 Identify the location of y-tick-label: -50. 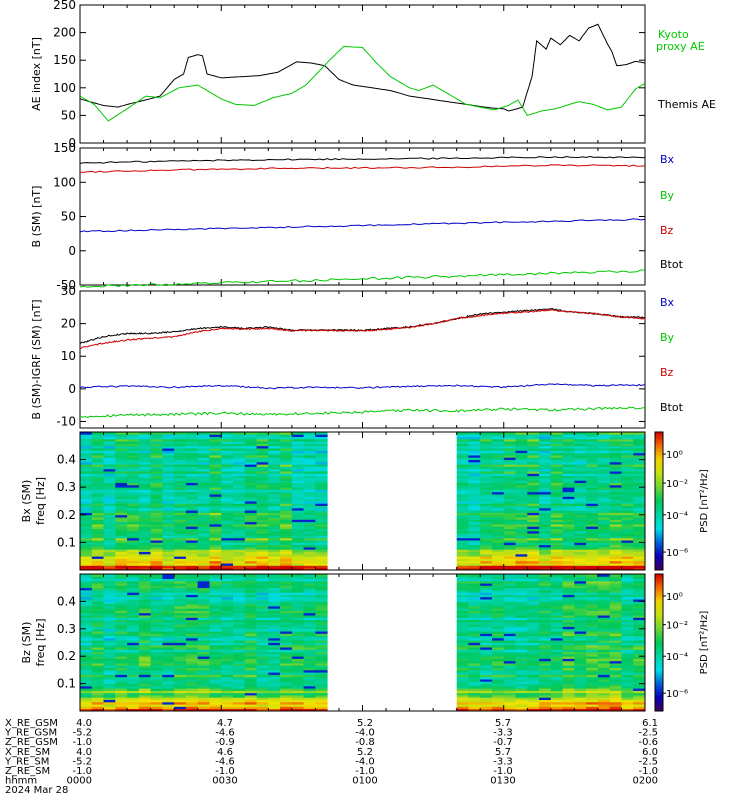
(66, 285).